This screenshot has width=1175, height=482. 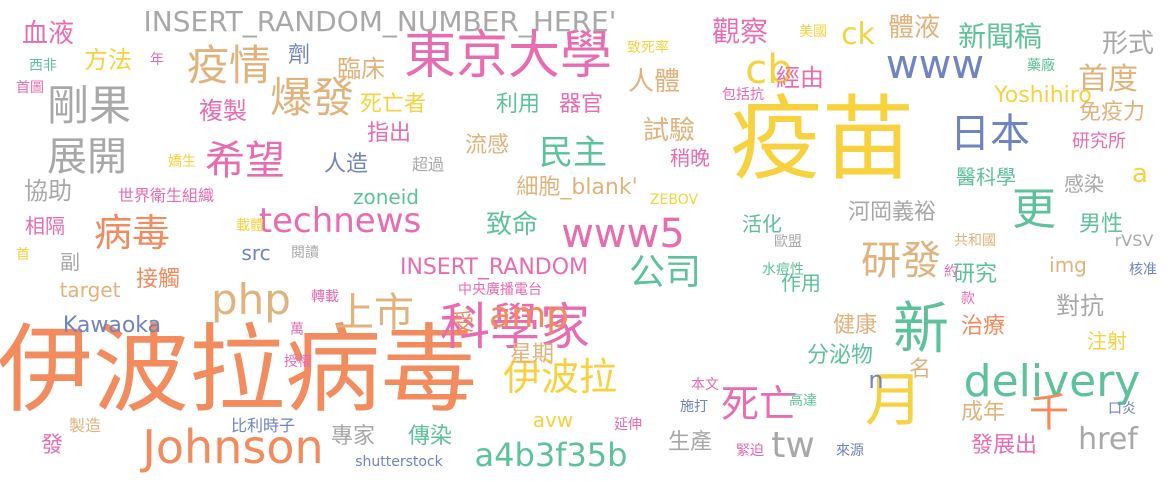 What do you see at coordinates (694, 407) in the screenshot?
I see `cloud-word: 施打` at bounding box center [694, 407].